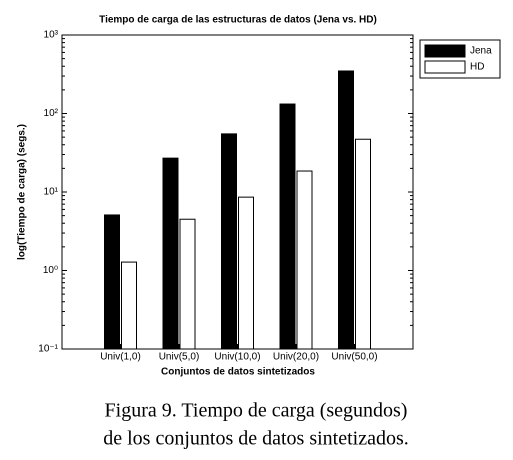 This screenshot has height=460, width=513. Describe the element at coordinates (51, 113) in the screenshot. I see `y-tick-label: 10²` at that location.